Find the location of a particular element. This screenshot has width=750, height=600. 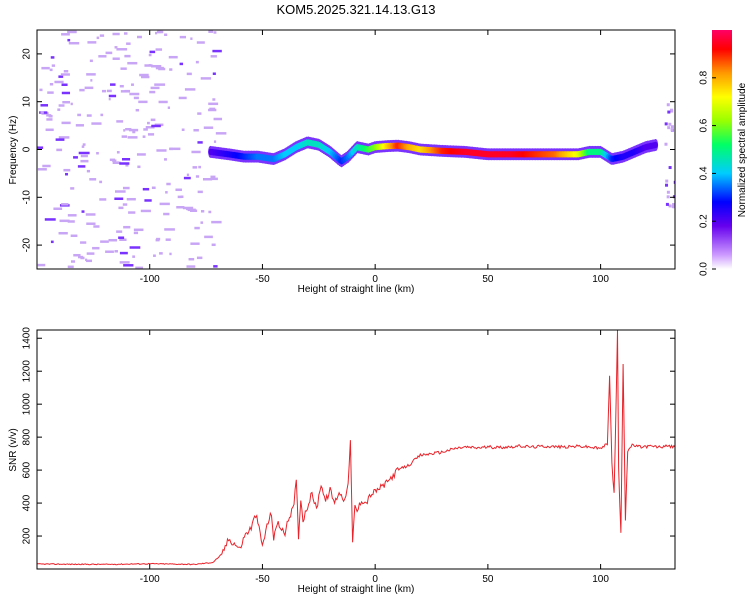

y-tick-label: -20 is located at coordinates (27, 244).